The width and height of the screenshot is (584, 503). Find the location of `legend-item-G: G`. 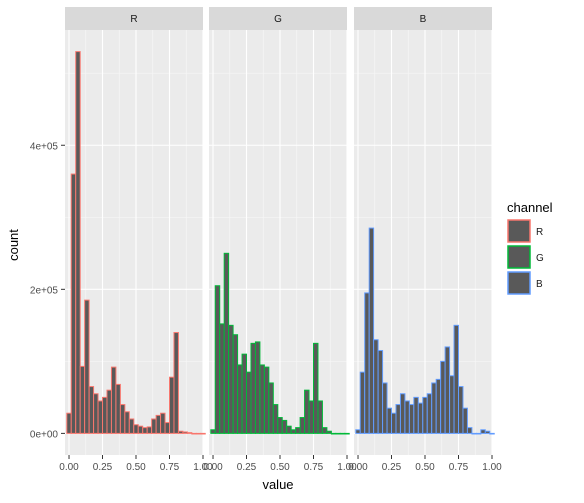

legend-item-G: G is located at coordinates (525, 257).